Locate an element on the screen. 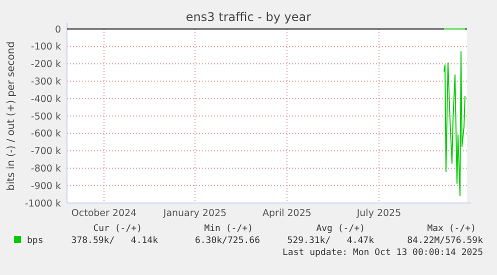 The image size is (497, 275). y-tick-label: -800 k is located at coordinates (46, 169).